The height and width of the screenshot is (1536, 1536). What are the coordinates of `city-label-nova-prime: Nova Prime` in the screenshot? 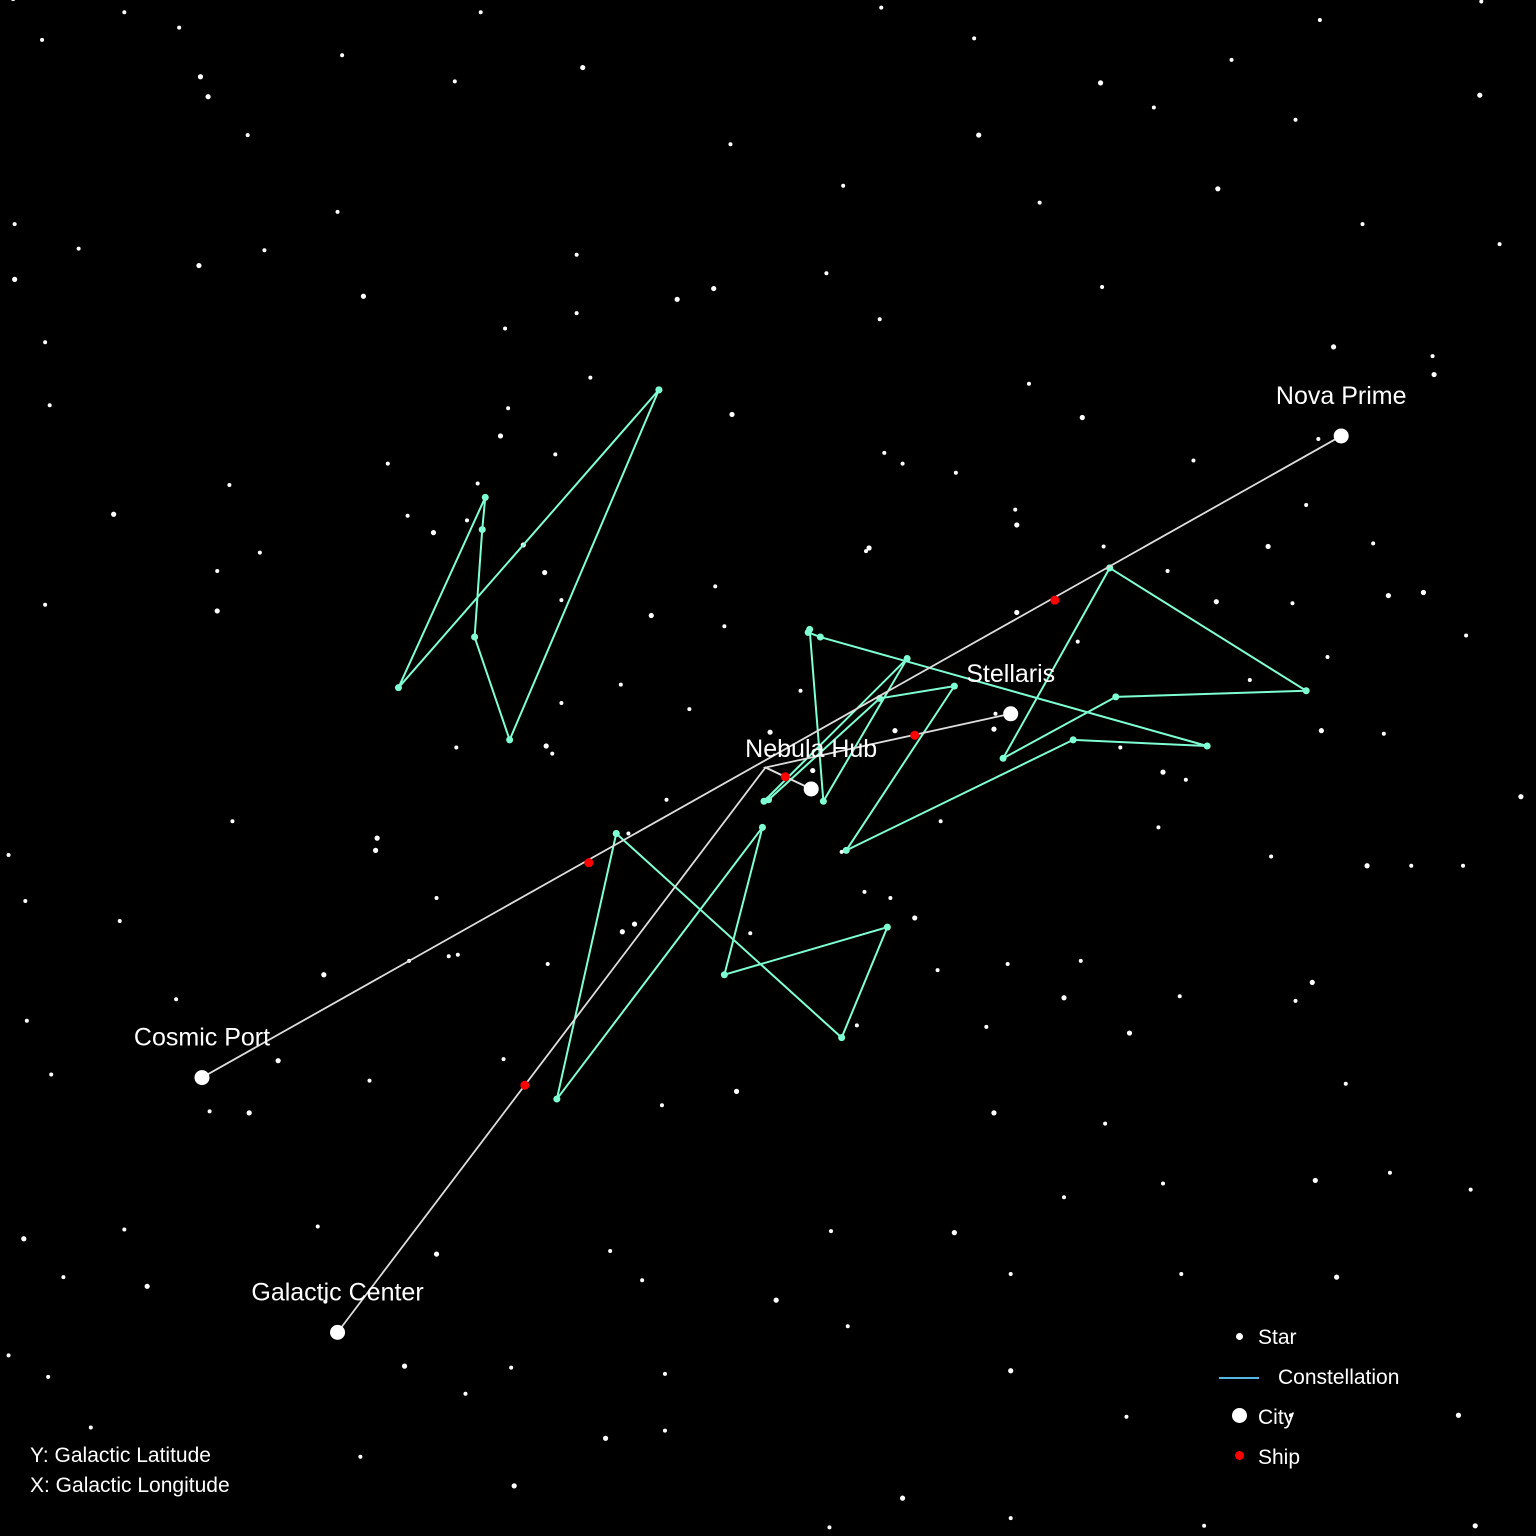 It's located at (1341, 396).